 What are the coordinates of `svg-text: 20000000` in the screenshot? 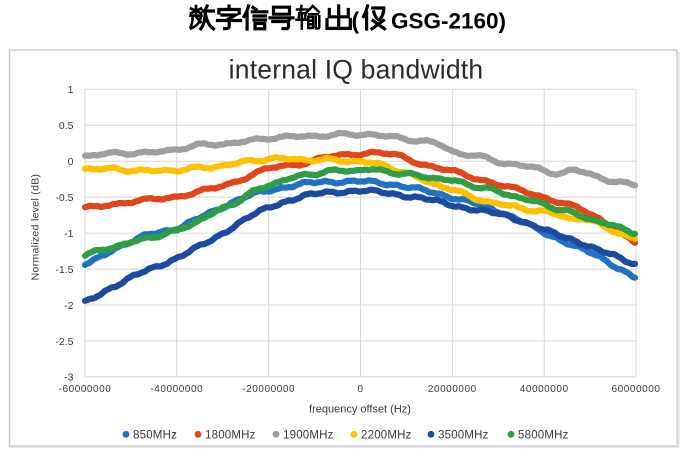 It's located at (452, 389).